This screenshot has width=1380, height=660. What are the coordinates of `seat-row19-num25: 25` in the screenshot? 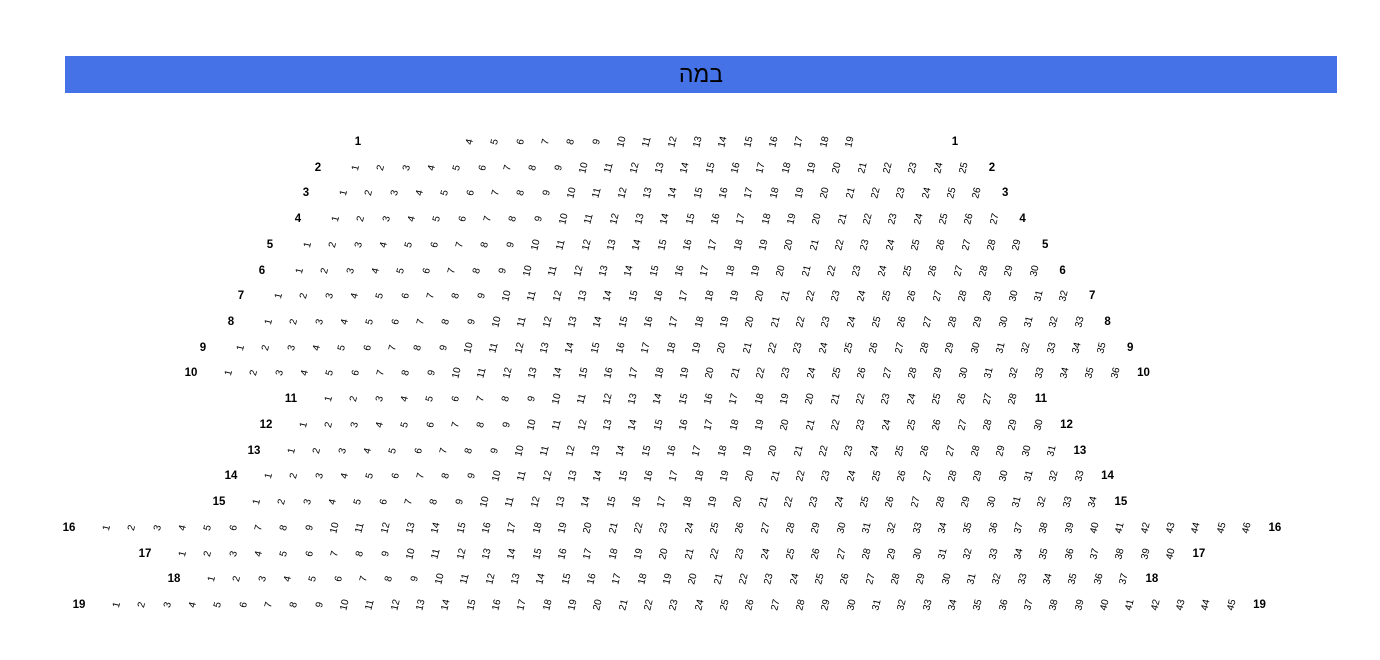 It's located at (725, 605).